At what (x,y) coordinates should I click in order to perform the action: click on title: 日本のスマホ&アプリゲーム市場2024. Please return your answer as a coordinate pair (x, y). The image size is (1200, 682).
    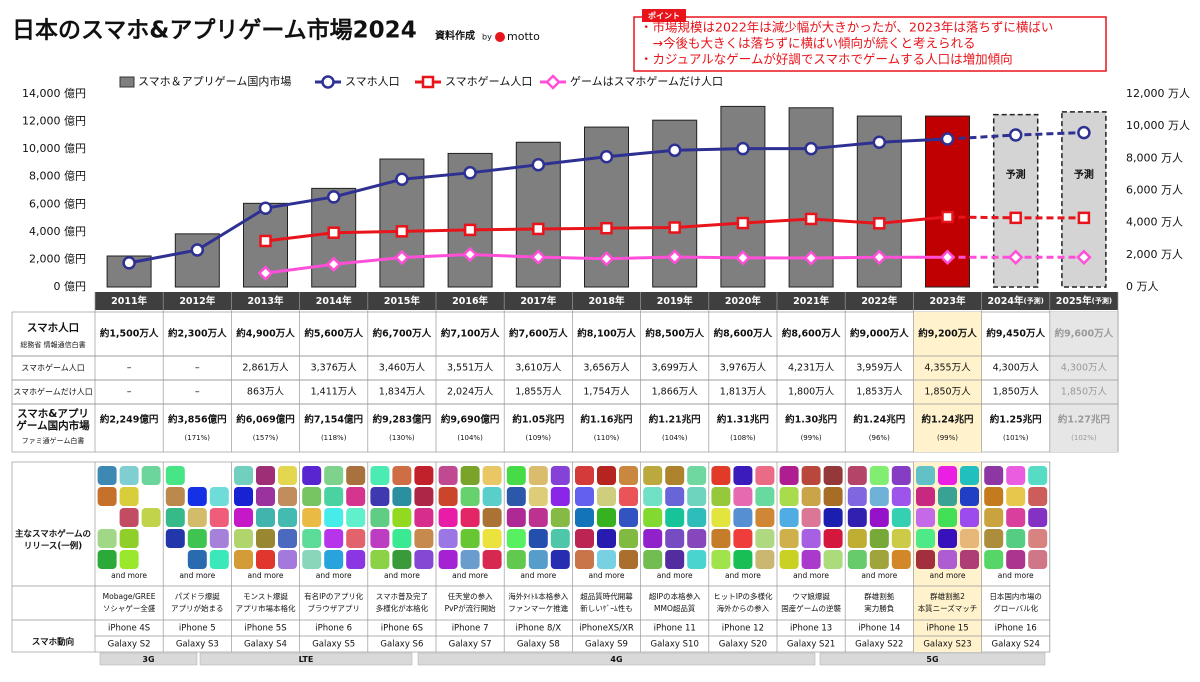
    Looking at the image, I should click on (214, 30).